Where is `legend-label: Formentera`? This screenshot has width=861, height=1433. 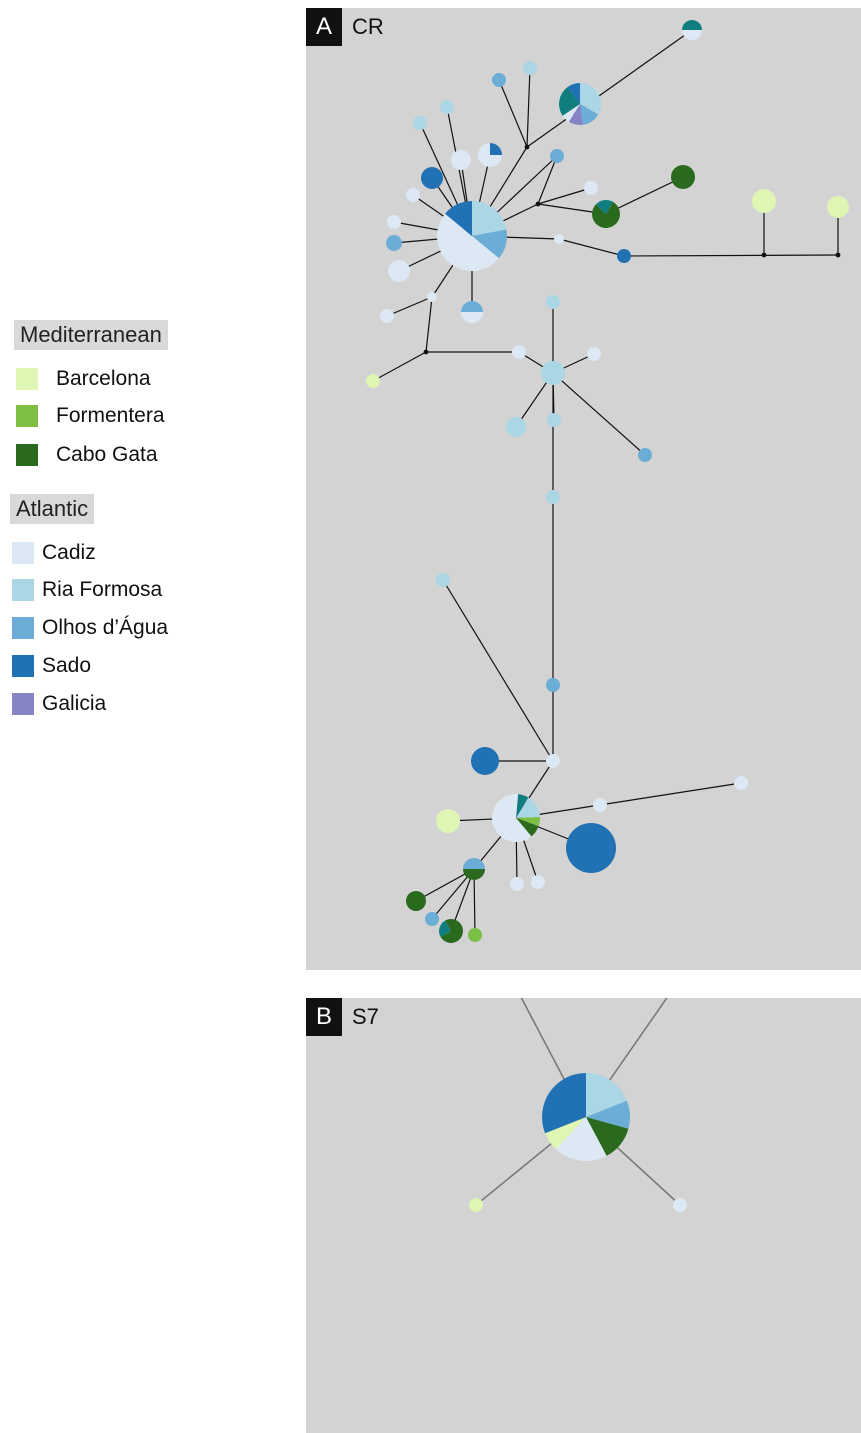 legend-label: Formentera is located at coordinates (110, 415).